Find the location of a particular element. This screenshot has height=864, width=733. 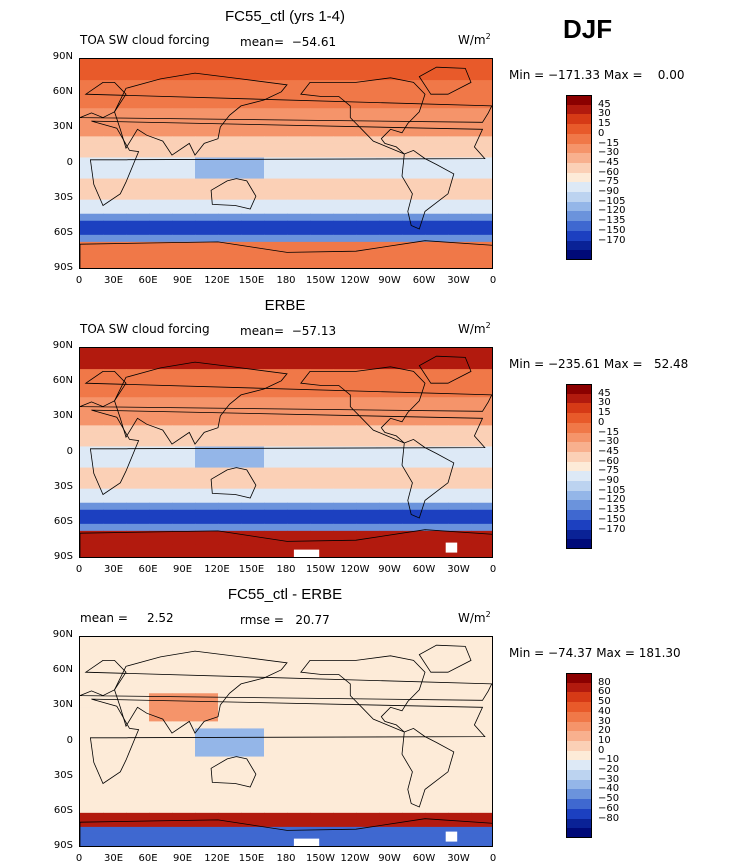

colorbar-swatch is located at coordinates (579, 129).